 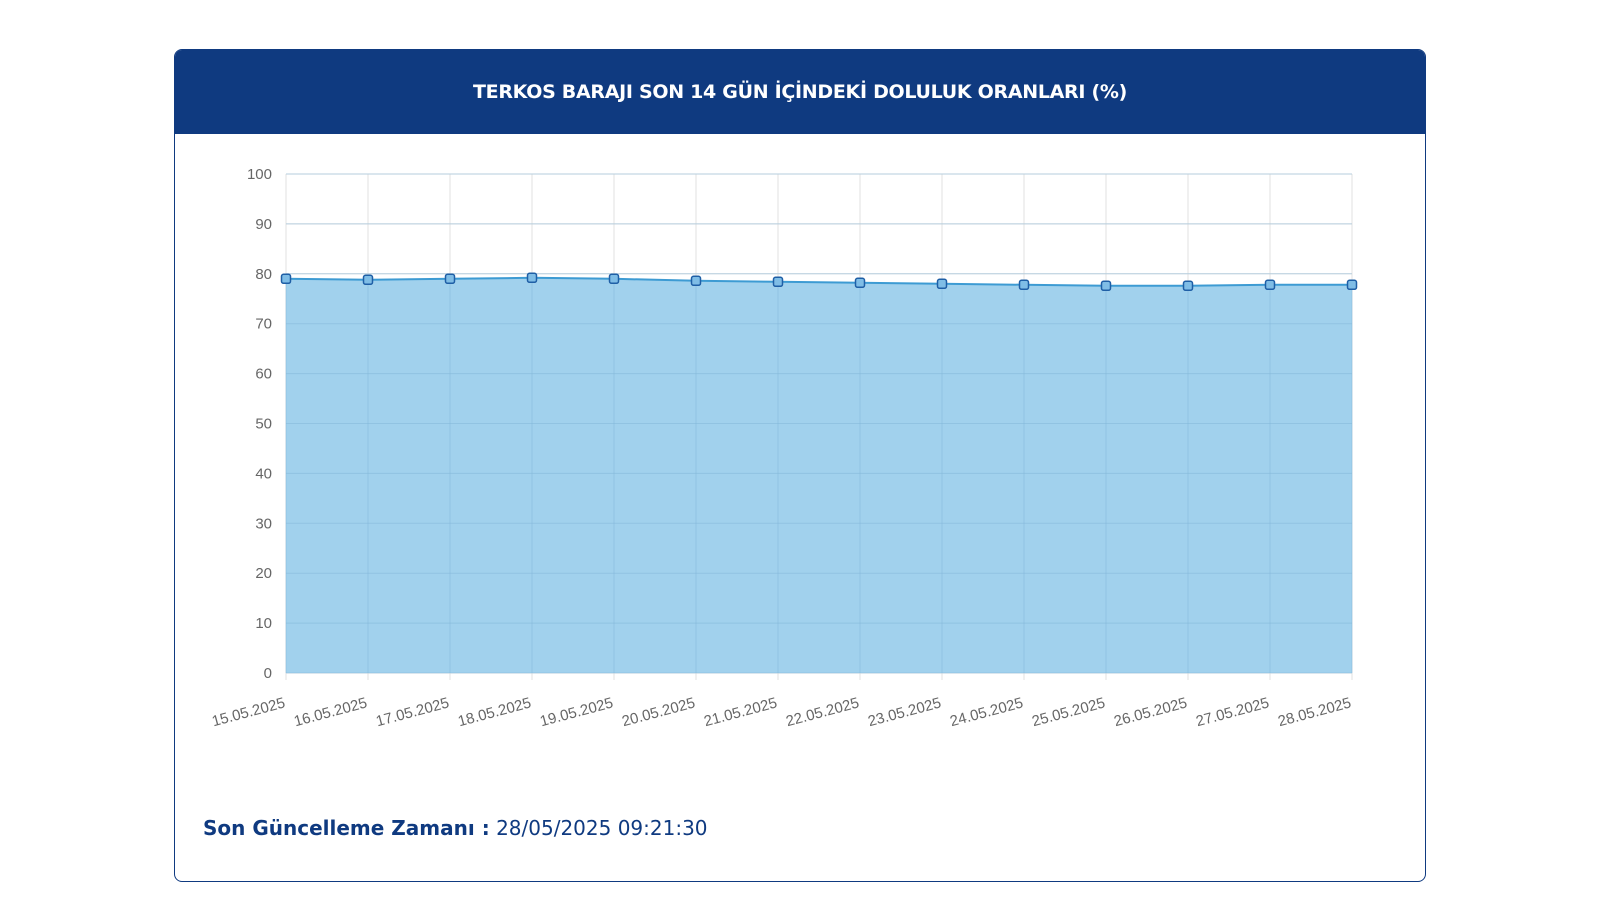 I want to click on y-tick-label: 50, so click(x=263, y=424).